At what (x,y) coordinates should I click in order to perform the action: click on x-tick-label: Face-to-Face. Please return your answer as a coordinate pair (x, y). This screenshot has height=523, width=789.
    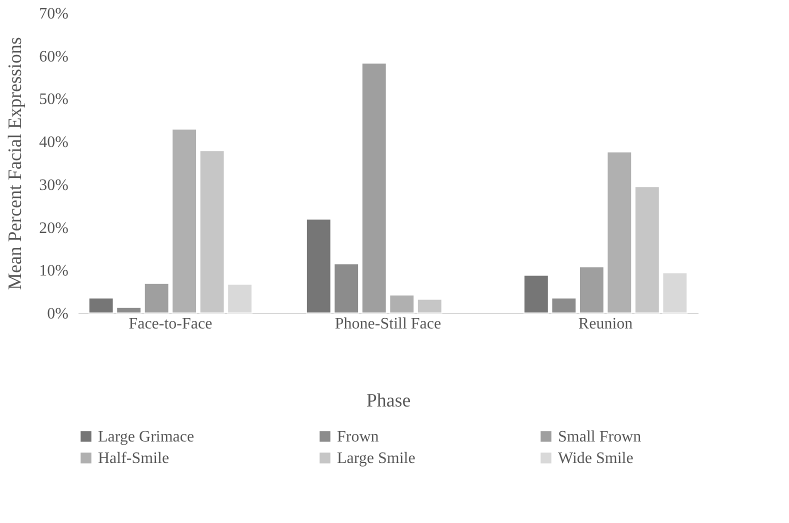
    Looking at the image, I should click on (170, 324).